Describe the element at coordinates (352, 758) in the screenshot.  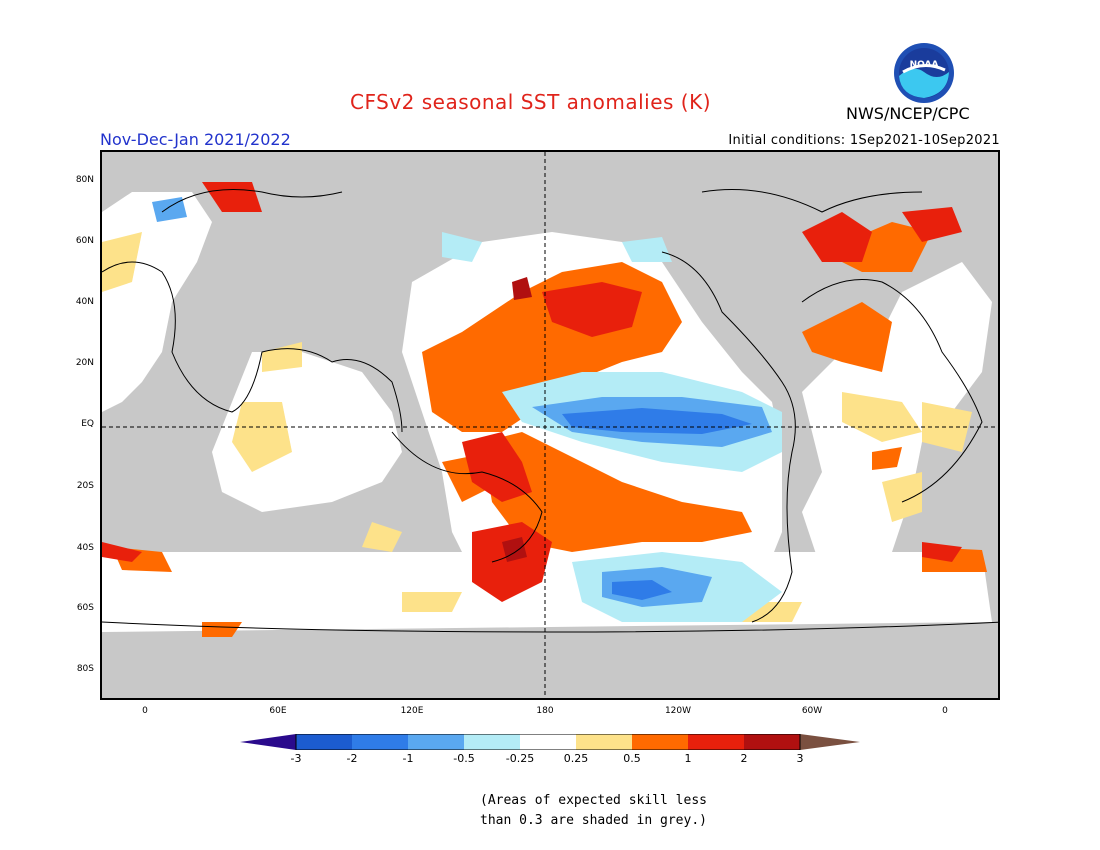
I see `colorbar-label: -2` at that location.